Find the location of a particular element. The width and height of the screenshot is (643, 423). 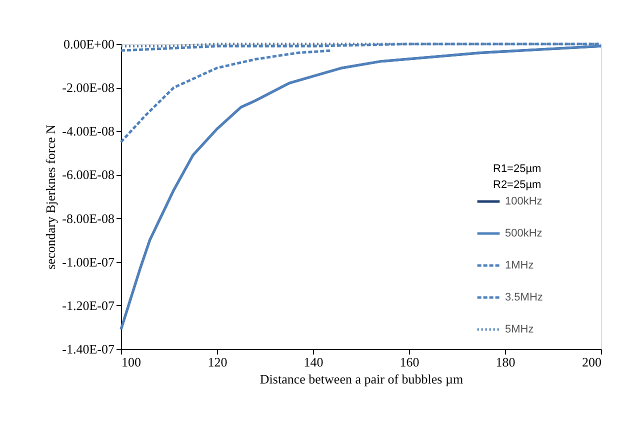

y-tick-label: -2.00E-08 is located at coordinates (88, 88).